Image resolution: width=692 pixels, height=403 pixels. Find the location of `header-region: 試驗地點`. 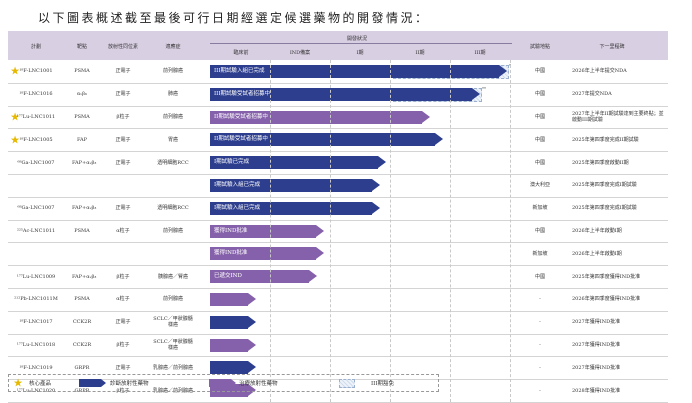

header-region: 試驗地點 is located at coordinates (540, 47).